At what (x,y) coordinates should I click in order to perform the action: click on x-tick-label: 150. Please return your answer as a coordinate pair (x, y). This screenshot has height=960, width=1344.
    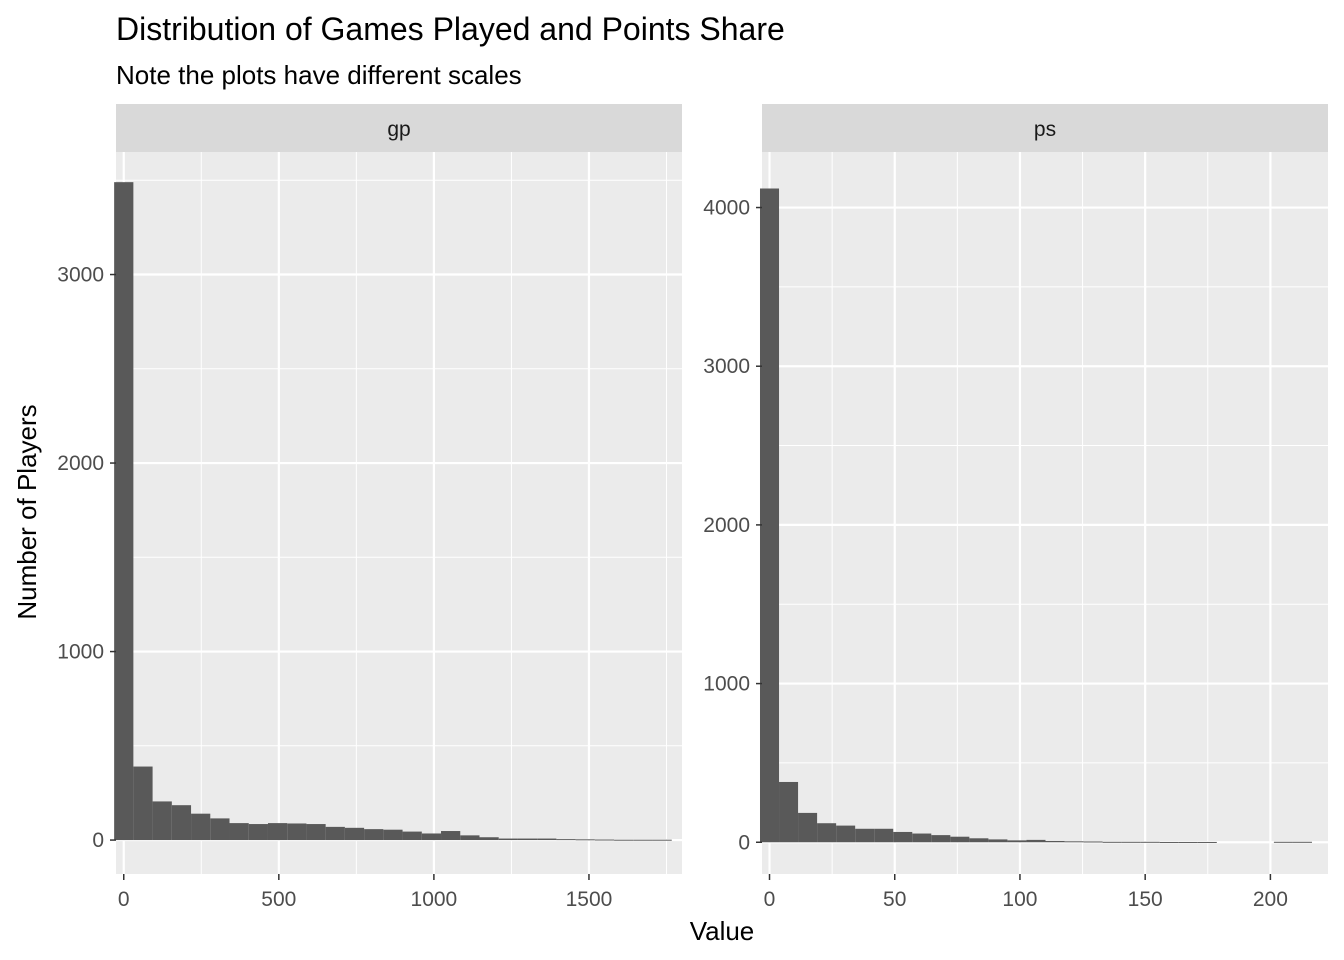
    Looking at the image, I should click on (1145, 899).